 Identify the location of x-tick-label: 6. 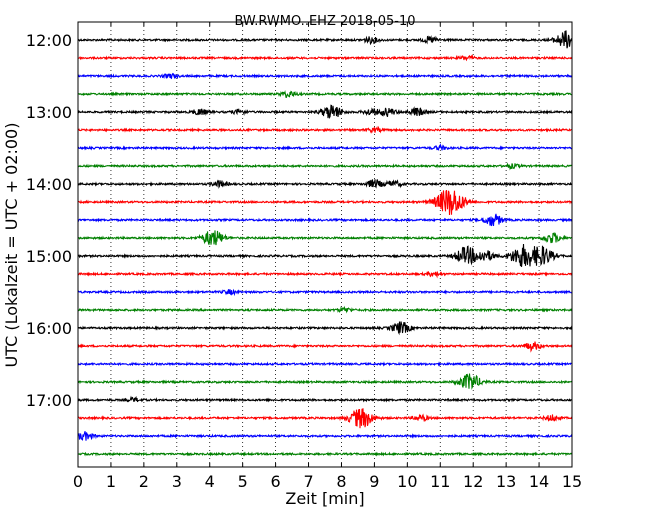
(276, 481).